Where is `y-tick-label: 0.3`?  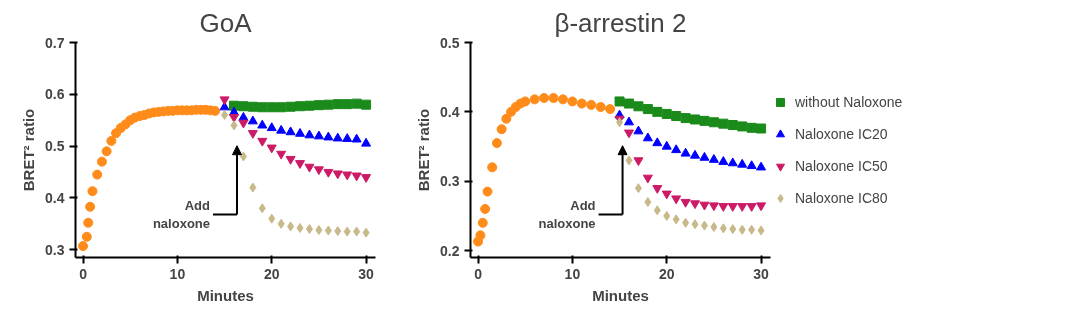
y-tick-label: 0.3 is located at coordinates (55, 249).